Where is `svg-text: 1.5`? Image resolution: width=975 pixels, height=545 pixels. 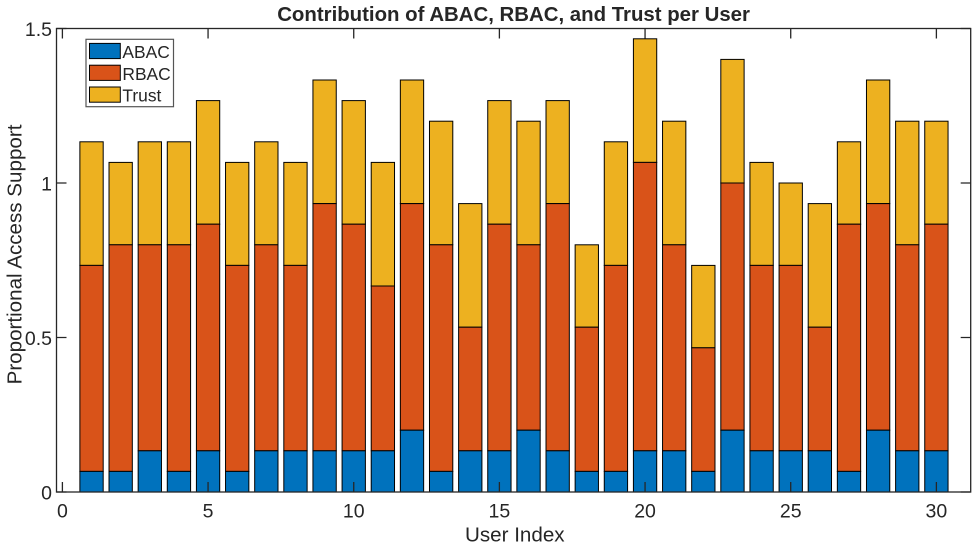 svg-text: 1.5 is located at coordinates (38, 30).